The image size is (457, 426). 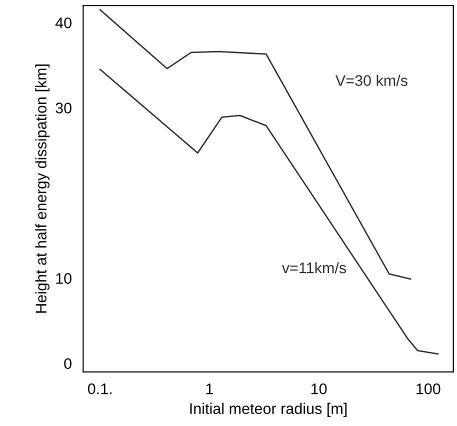 What do you see at coordinates (428, 388) in the screenshot?
I see `x-tick-label: 100` at bounding box center [428, 388].